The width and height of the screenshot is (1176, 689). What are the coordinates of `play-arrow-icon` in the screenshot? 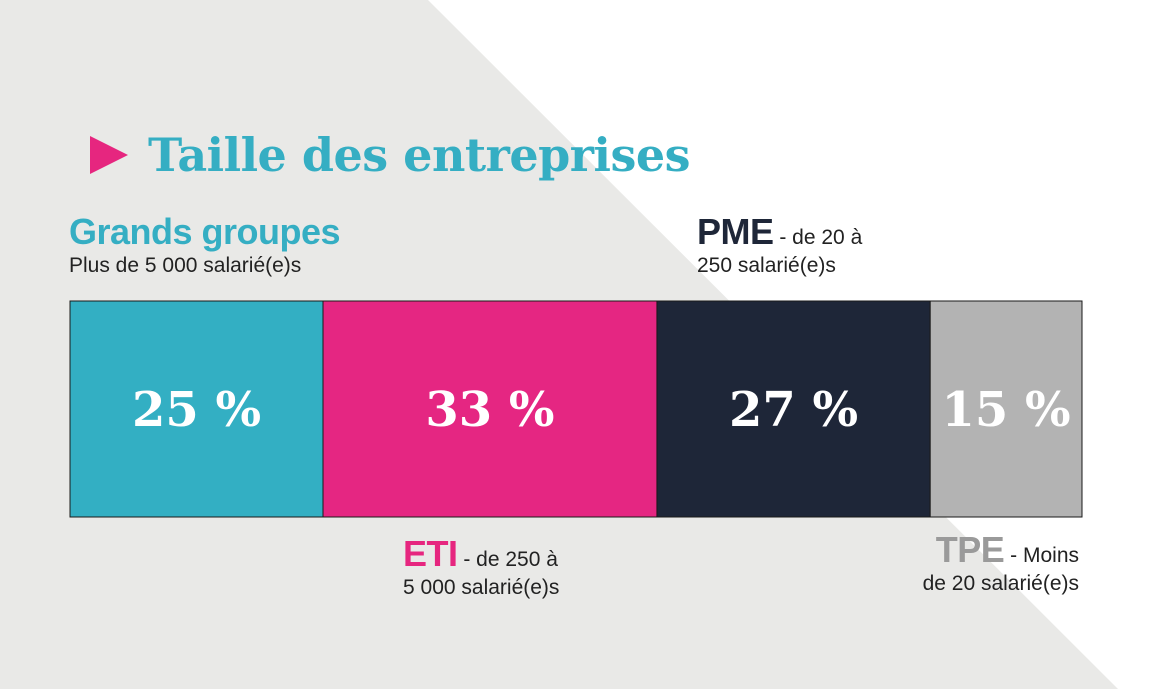 It's located at (109, 155).